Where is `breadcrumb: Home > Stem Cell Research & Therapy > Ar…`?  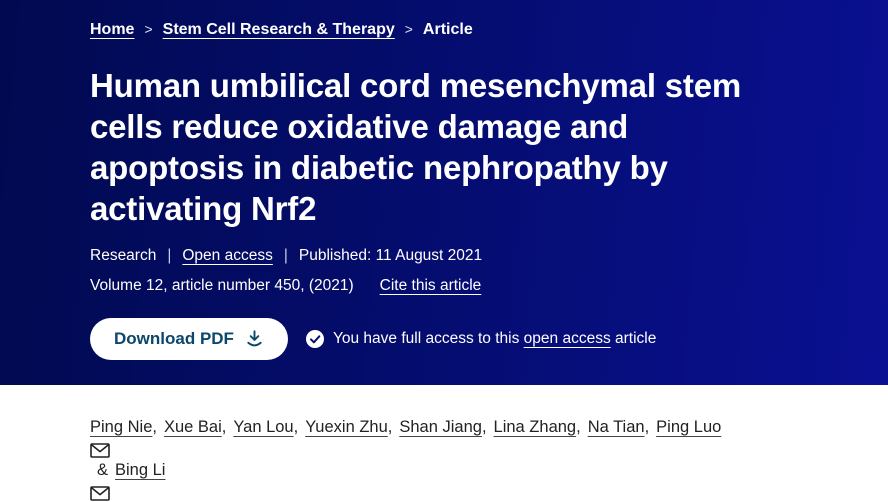 breadcrumb: Home > Stem Cell Research & Therapy > Ar… is located at coordinates (444, 30).